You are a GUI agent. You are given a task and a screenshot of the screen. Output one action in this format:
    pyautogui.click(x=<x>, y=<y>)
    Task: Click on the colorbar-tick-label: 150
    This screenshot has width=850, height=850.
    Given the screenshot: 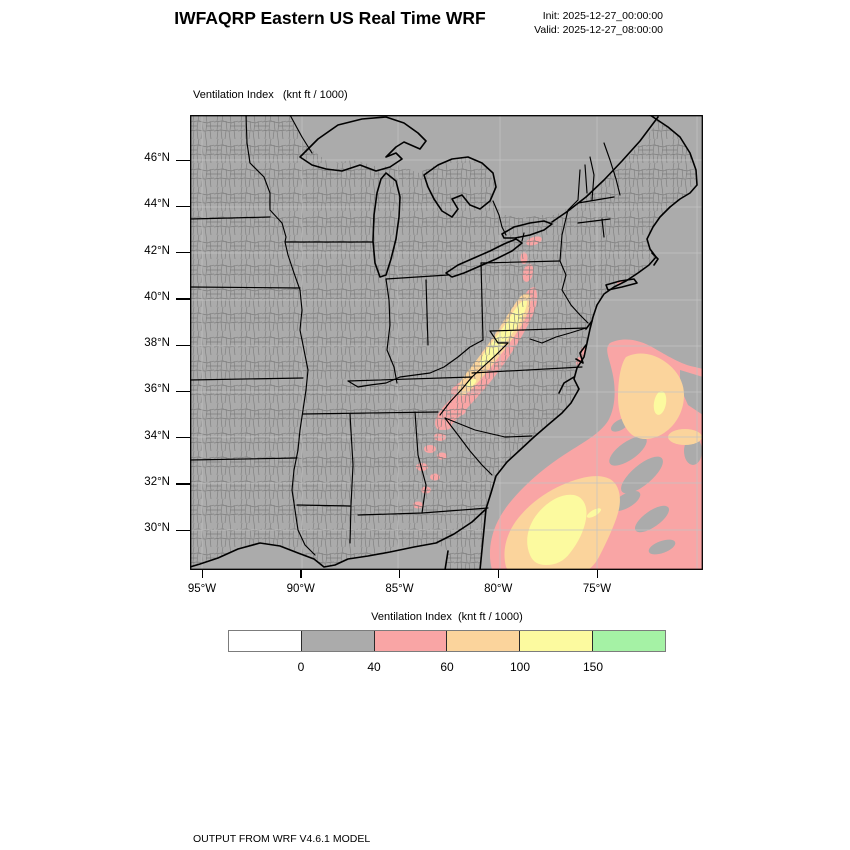 What is the action you would take?
    pyautogui.click(x=593, y=667)
    